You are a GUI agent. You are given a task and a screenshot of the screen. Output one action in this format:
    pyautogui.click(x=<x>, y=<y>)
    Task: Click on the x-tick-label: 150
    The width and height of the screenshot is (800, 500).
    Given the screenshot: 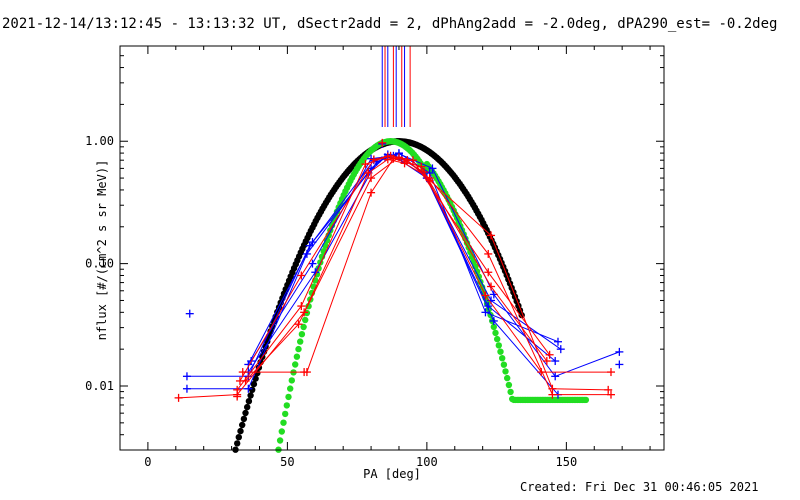 What is the action you would take?
    pyautogui.click(x=567, y=462)
    